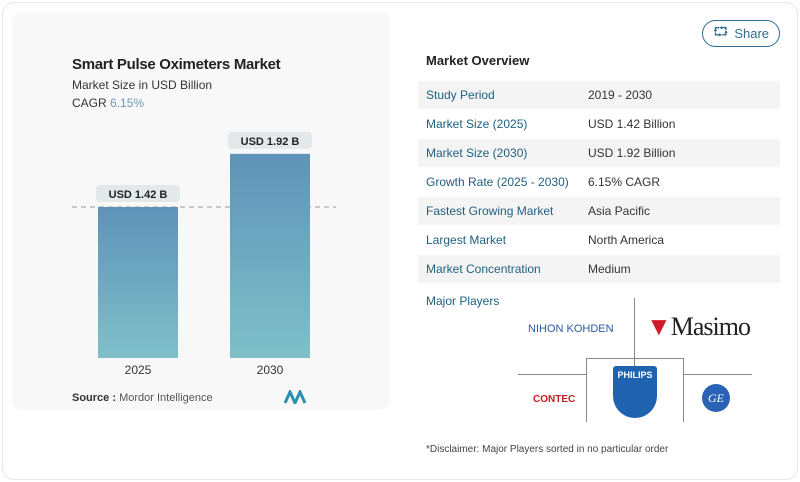 The width and height of the screenshot is (800, 482). Describe the element at coordinates (619, 211) in the screenshot. I see `row-value: Asia Pacific` at that location.